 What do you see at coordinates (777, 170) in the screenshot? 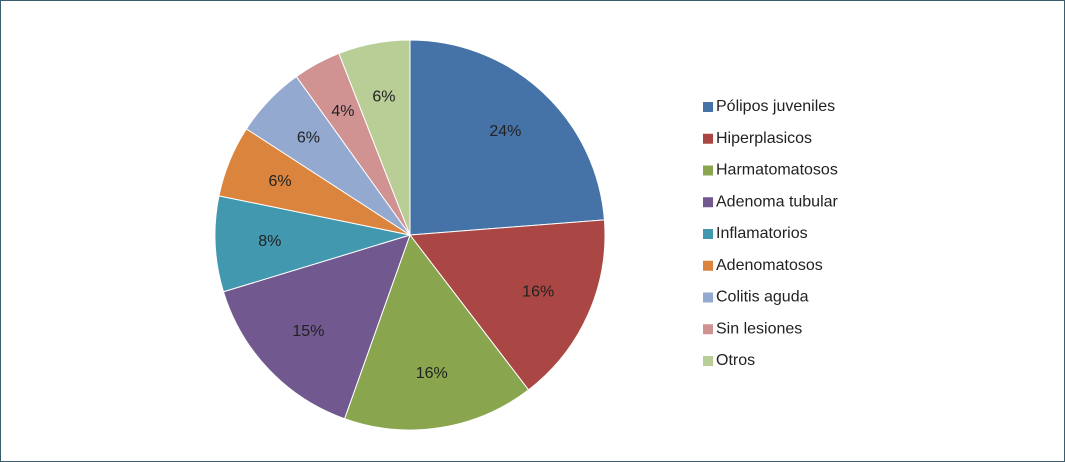
I see `legend-label: Harmatomatosos` at bounding box center [777, 170].